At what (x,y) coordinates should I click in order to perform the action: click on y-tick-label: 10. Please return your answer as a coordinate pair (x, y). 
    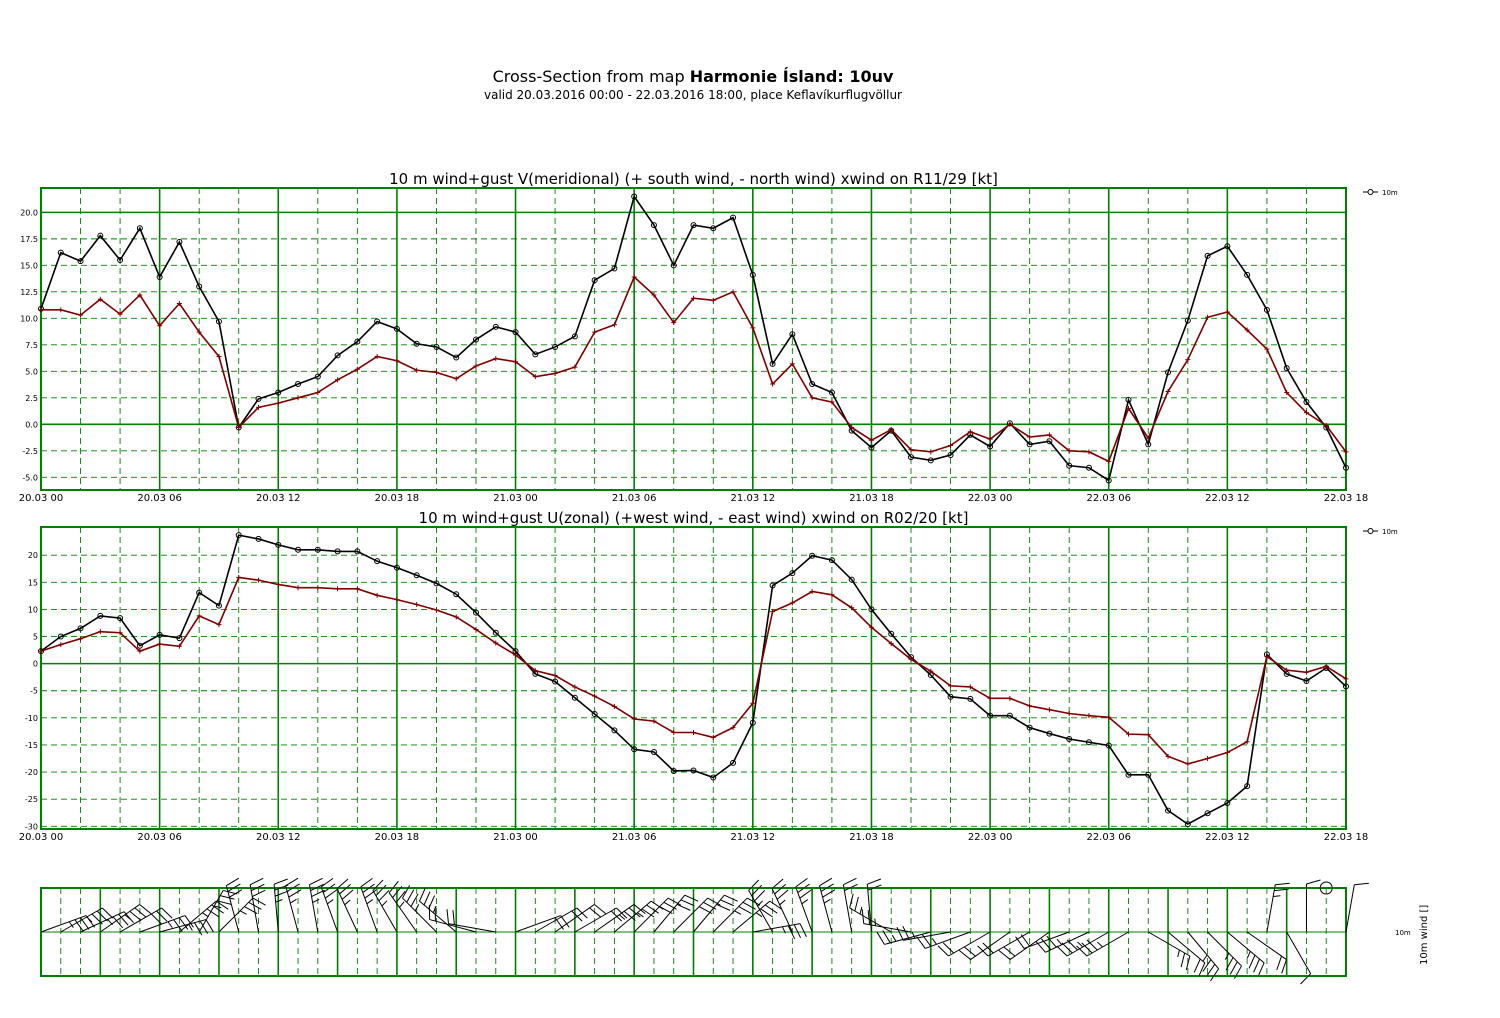
    Looking at the image, I should click on (33, 609).